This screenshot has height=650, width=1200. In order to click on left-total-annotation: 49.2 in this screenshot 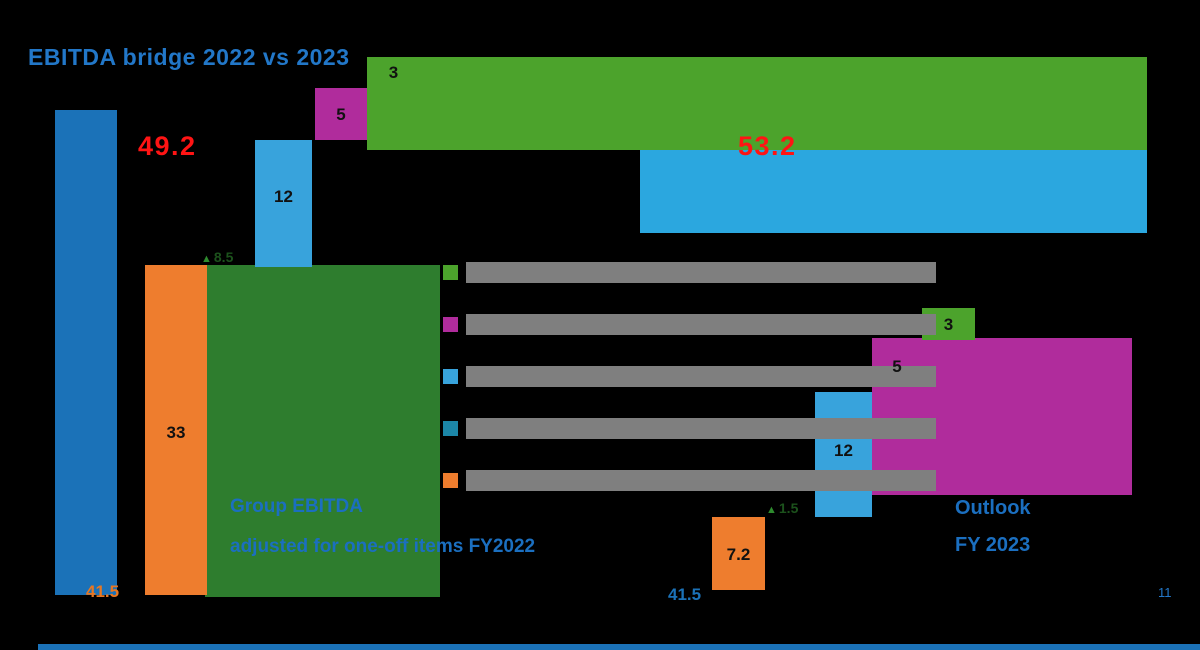, I will do `click(167, 146)`.